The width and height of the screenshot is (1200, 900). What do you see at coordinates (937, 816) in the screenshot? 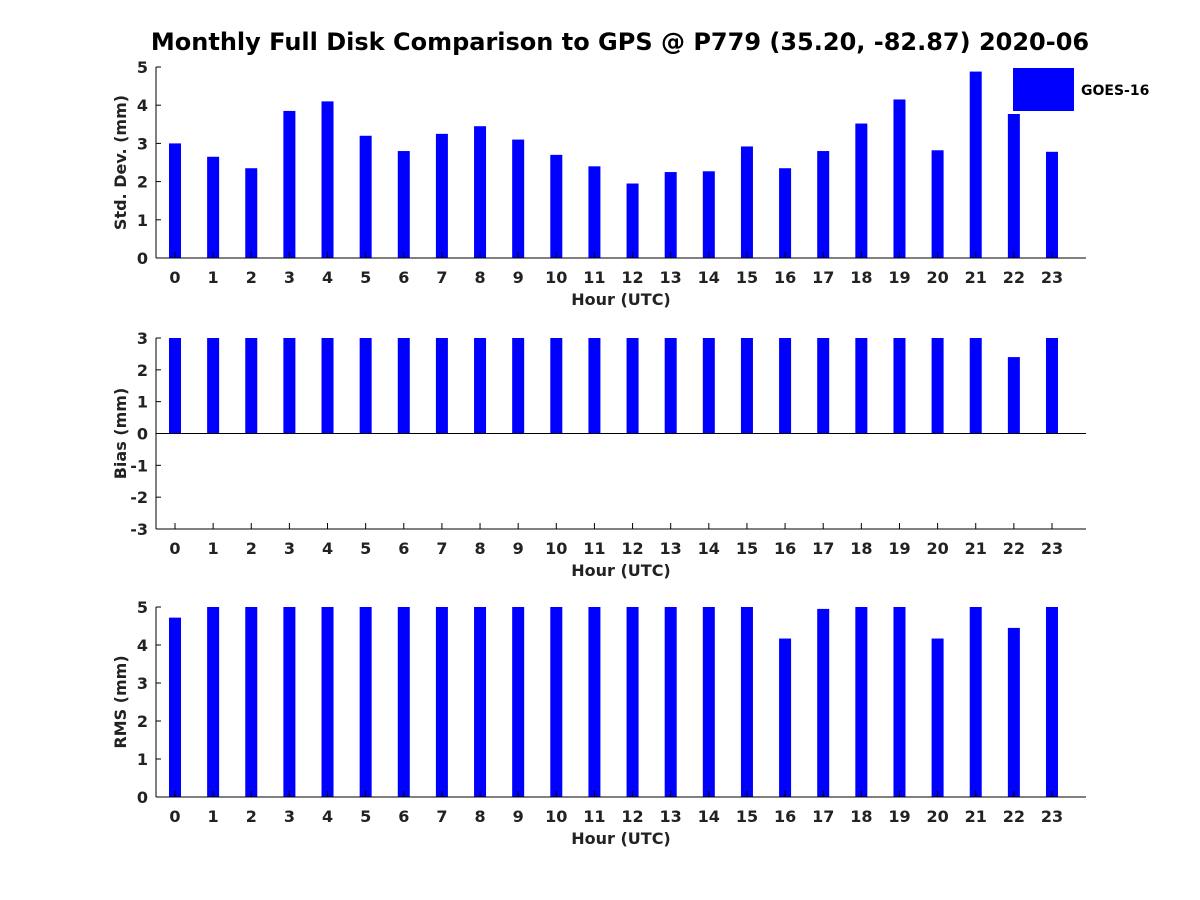
I see `x-tick-label-p3: 20` at bounding box center [937, 816].